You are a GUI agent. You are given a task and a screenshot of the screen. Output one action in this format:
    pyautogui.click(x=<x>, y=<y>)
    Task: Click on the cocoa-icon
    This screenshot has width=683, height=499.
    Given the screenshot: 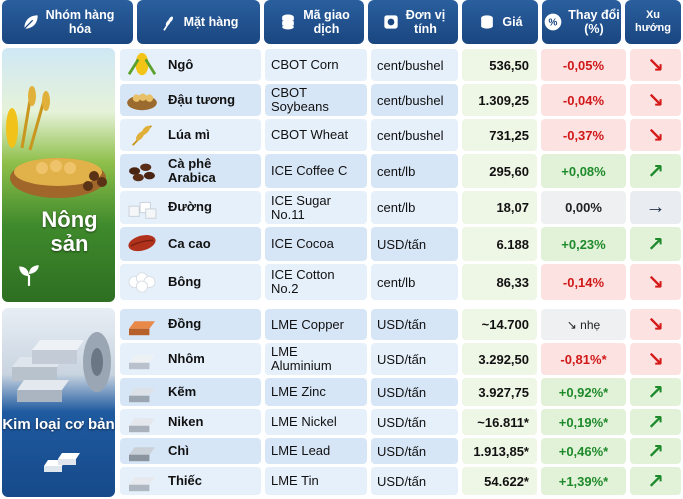 What is the action you would take?
    pyautogui.click(x=142, y=243)
    